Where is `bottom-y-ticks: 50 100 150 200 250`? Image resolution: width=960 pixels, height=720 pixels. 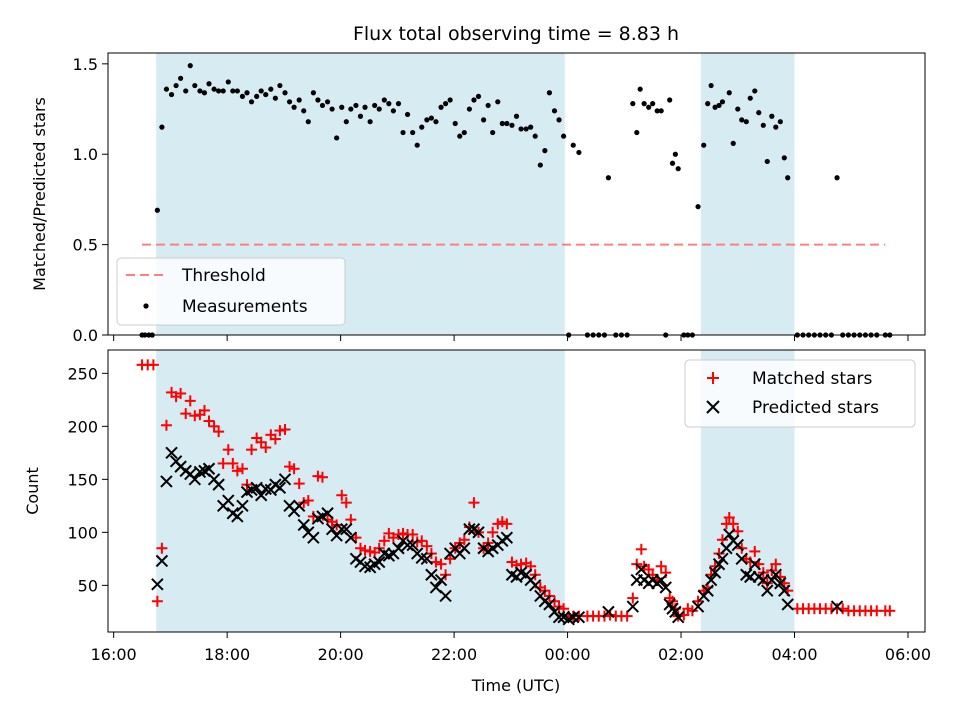
bottom-y-ticks: 50 100 150 200 250 is located at coordinates (87, 479).